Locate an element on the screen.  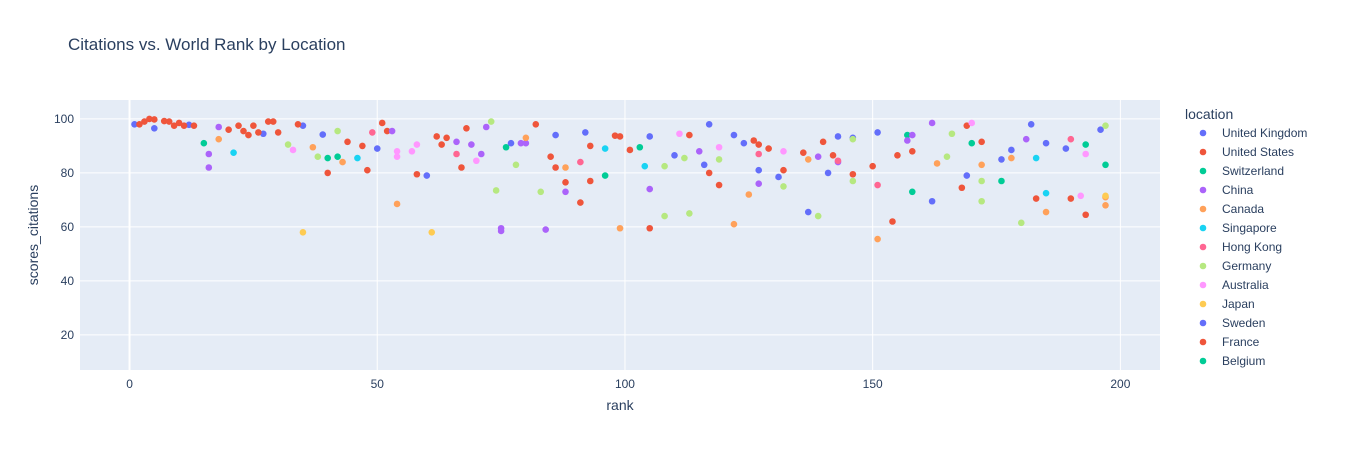
legend-item-japan: Japan is located at coordinates (1227, 304).